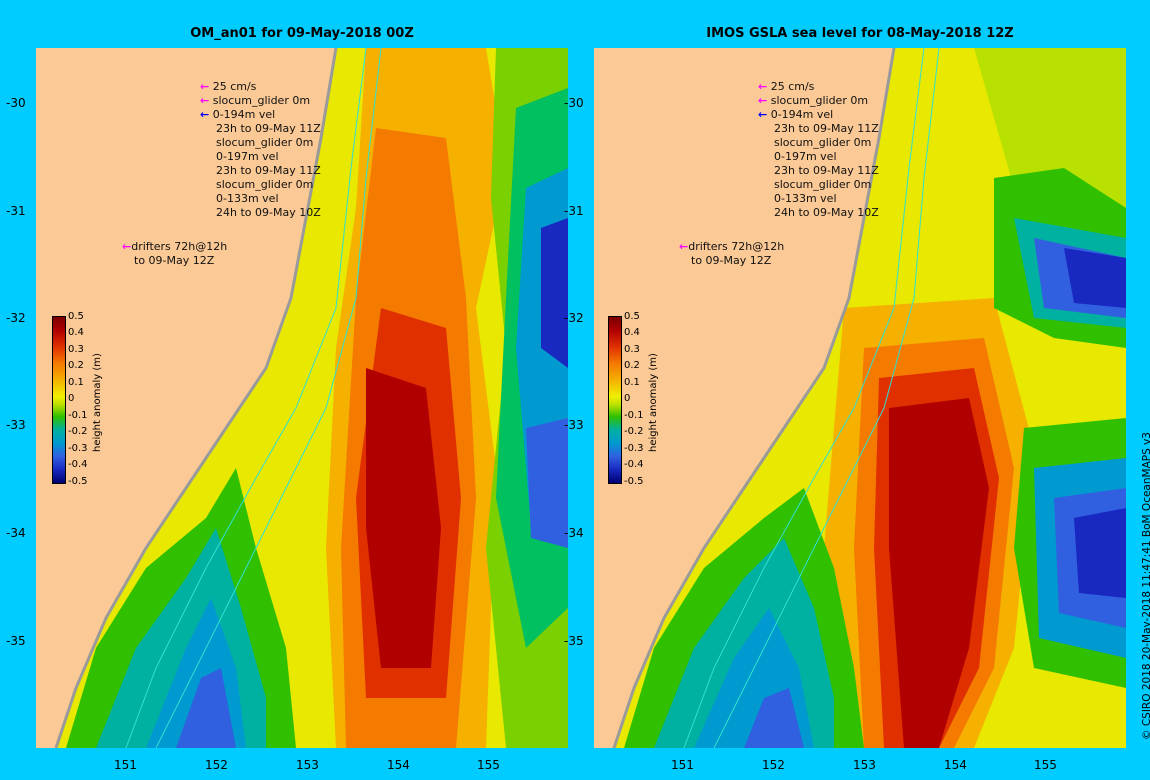 This screenshot has height=780, width=1150. I want to click on lat-label-left-1: -31, so click(16, 211).